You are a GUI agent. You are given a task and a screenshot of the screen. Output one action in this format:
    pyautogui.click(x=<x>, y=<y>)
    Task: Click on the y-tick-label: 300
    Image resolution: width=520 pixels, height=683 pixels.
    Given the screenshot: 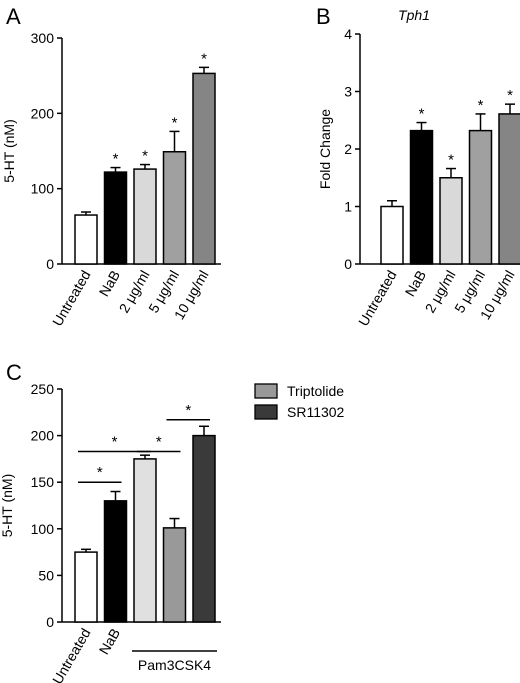 What is the action you would take?
    pyautogui.click(x=43, y=38)
    